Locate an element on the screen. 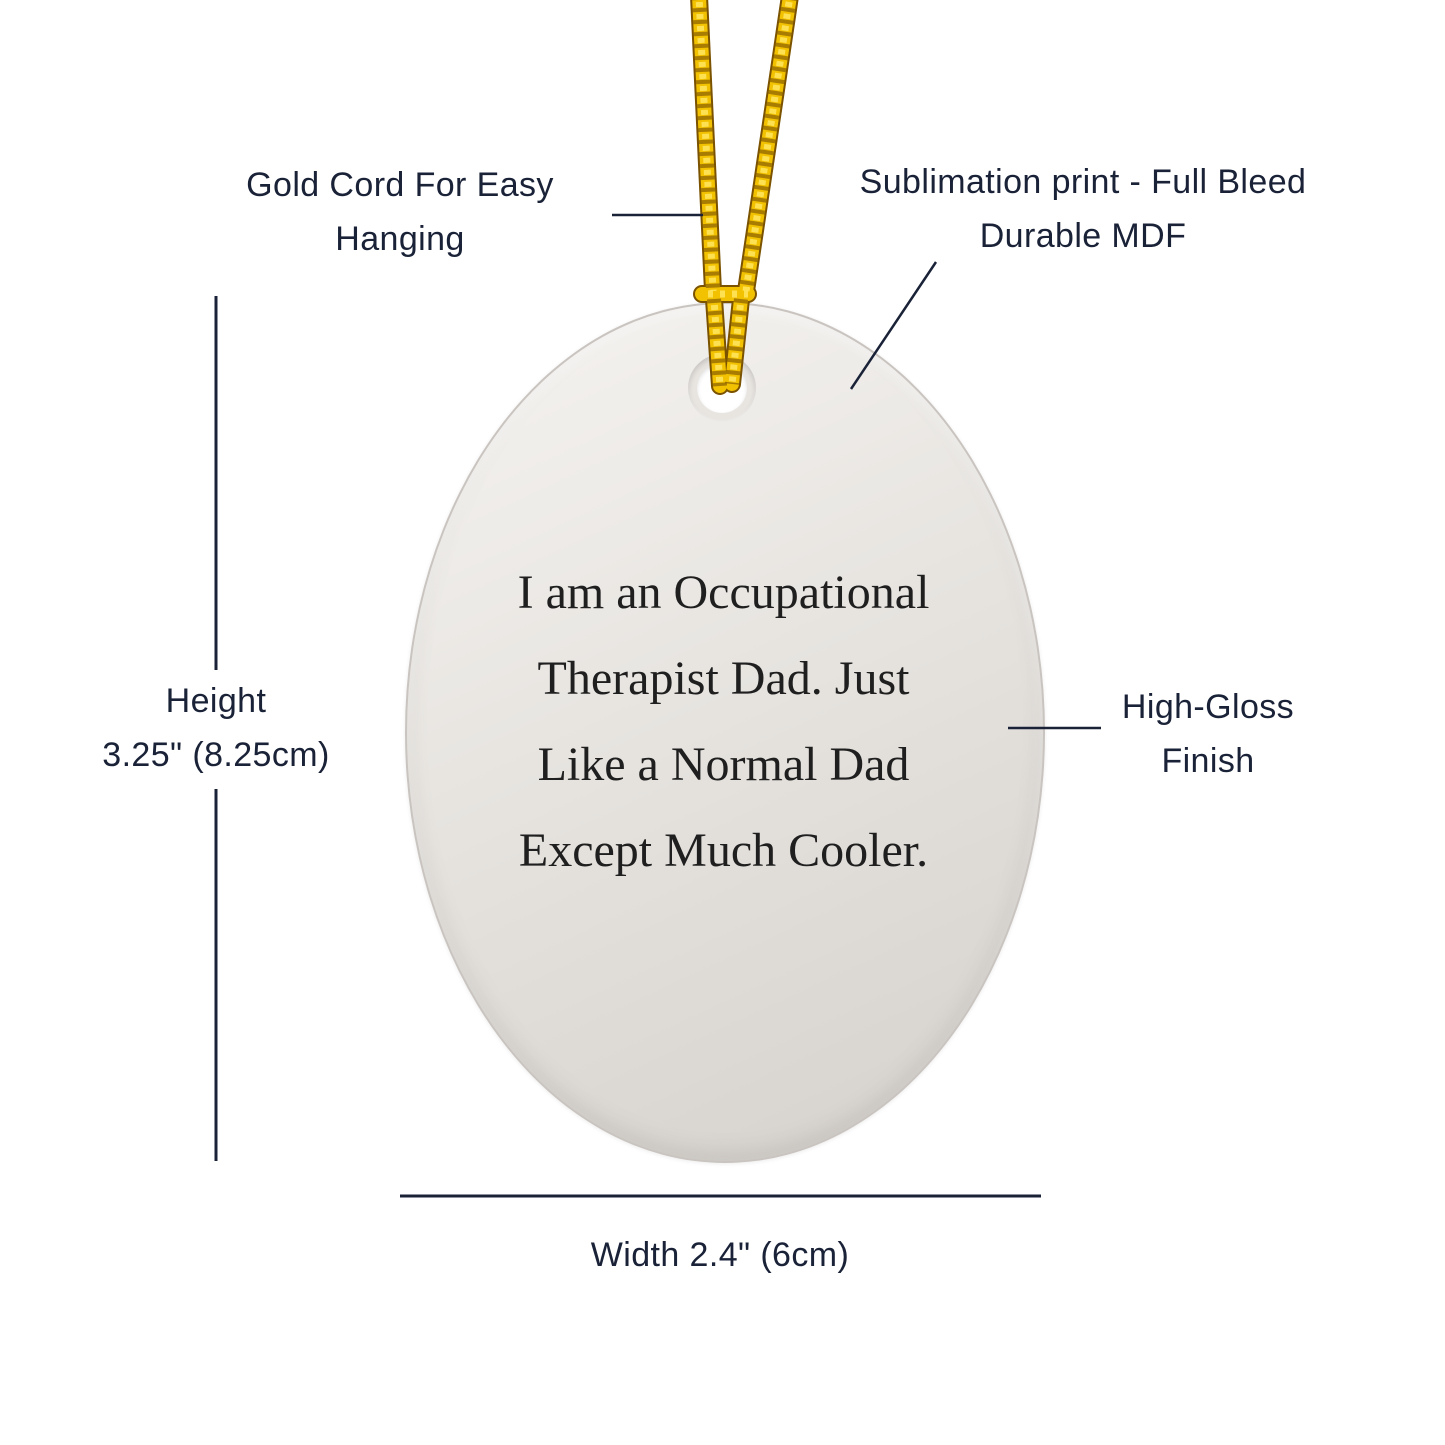  callout-sublimation-line-2: Durable MDF is located at coordinates (1083, 236).